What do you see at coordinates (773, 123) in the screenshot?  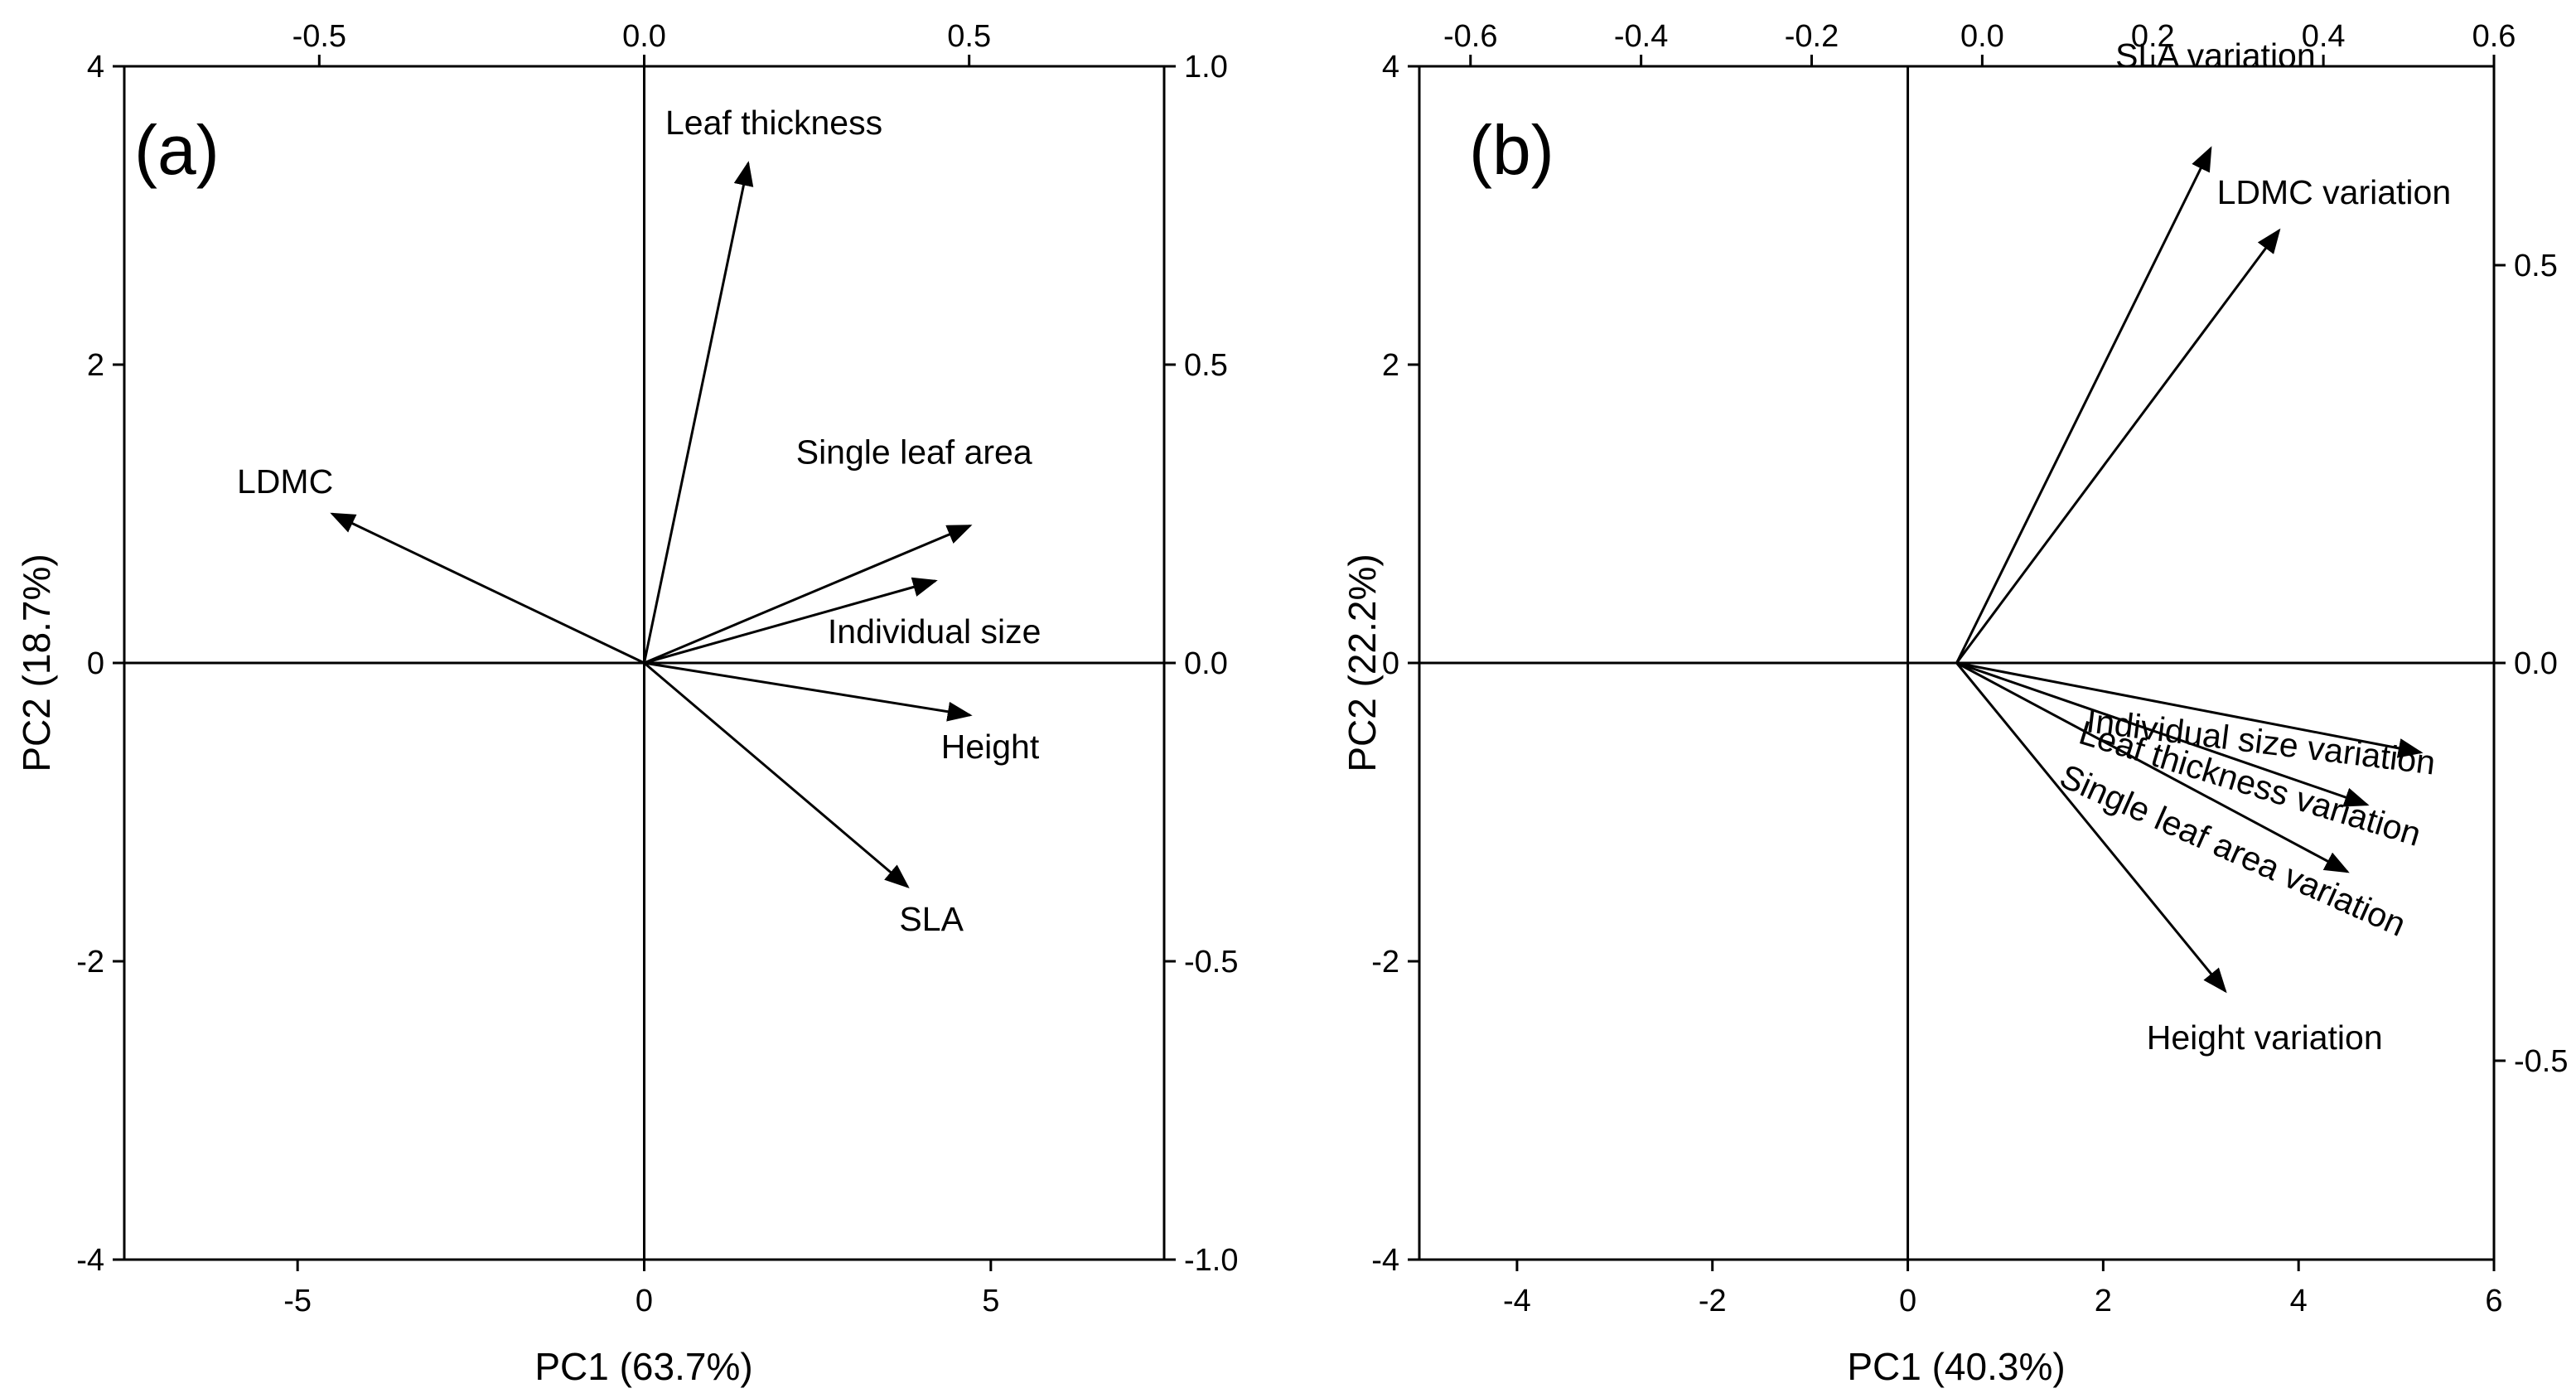 I see `vector-label: Leaf thickness` at bounding box center [773, 123].